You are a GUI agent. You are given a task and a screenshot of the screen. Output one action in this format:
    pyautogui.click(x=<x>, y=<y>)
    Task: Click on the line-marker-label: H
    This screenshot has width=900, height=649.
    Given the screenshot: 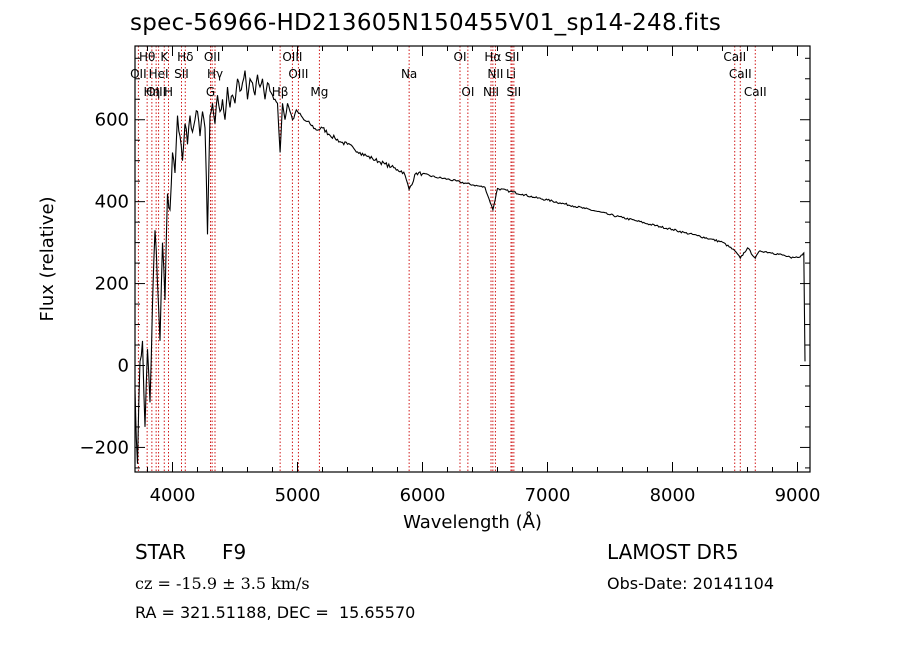 What is the action you would take?
    pyautogui.click(x=168, y=92)
    